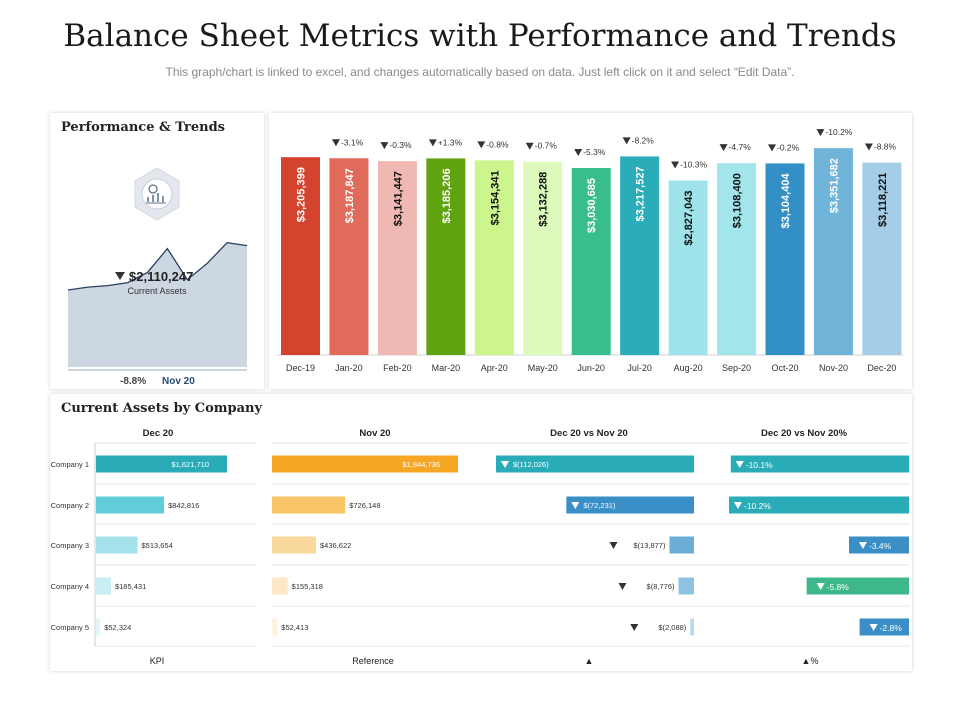 The height and width of the screenshot is (720, 960). What do you see at coordinates (294, 627) in the screenshot?
I see `nov20-value-label: $52,413` at bounding box center [294, 627].